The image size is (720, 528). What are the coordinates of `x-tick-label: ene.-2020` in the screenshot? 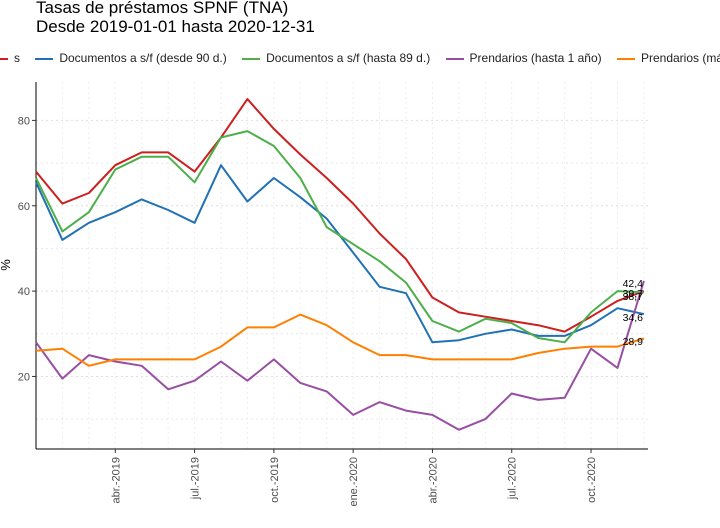 It's located at (354, 482).